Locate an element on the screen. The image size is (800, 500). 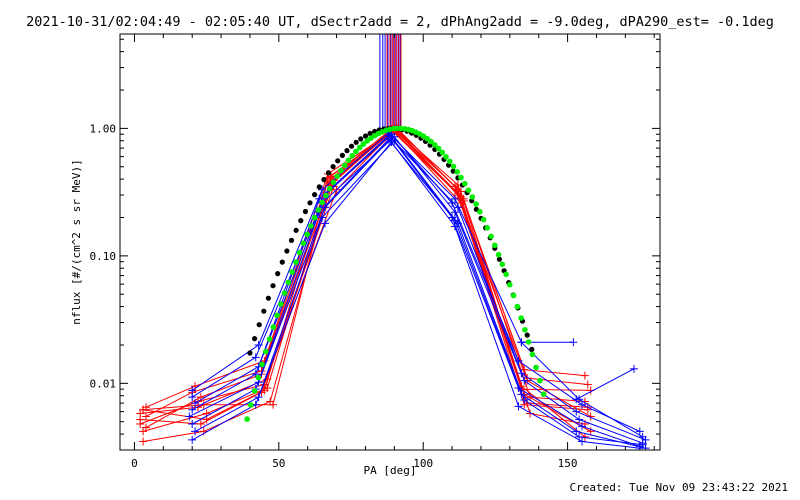
created-timestamp: Created: Tue Nov 09 23:43:22 2021 is located at coordinates (678, 487).